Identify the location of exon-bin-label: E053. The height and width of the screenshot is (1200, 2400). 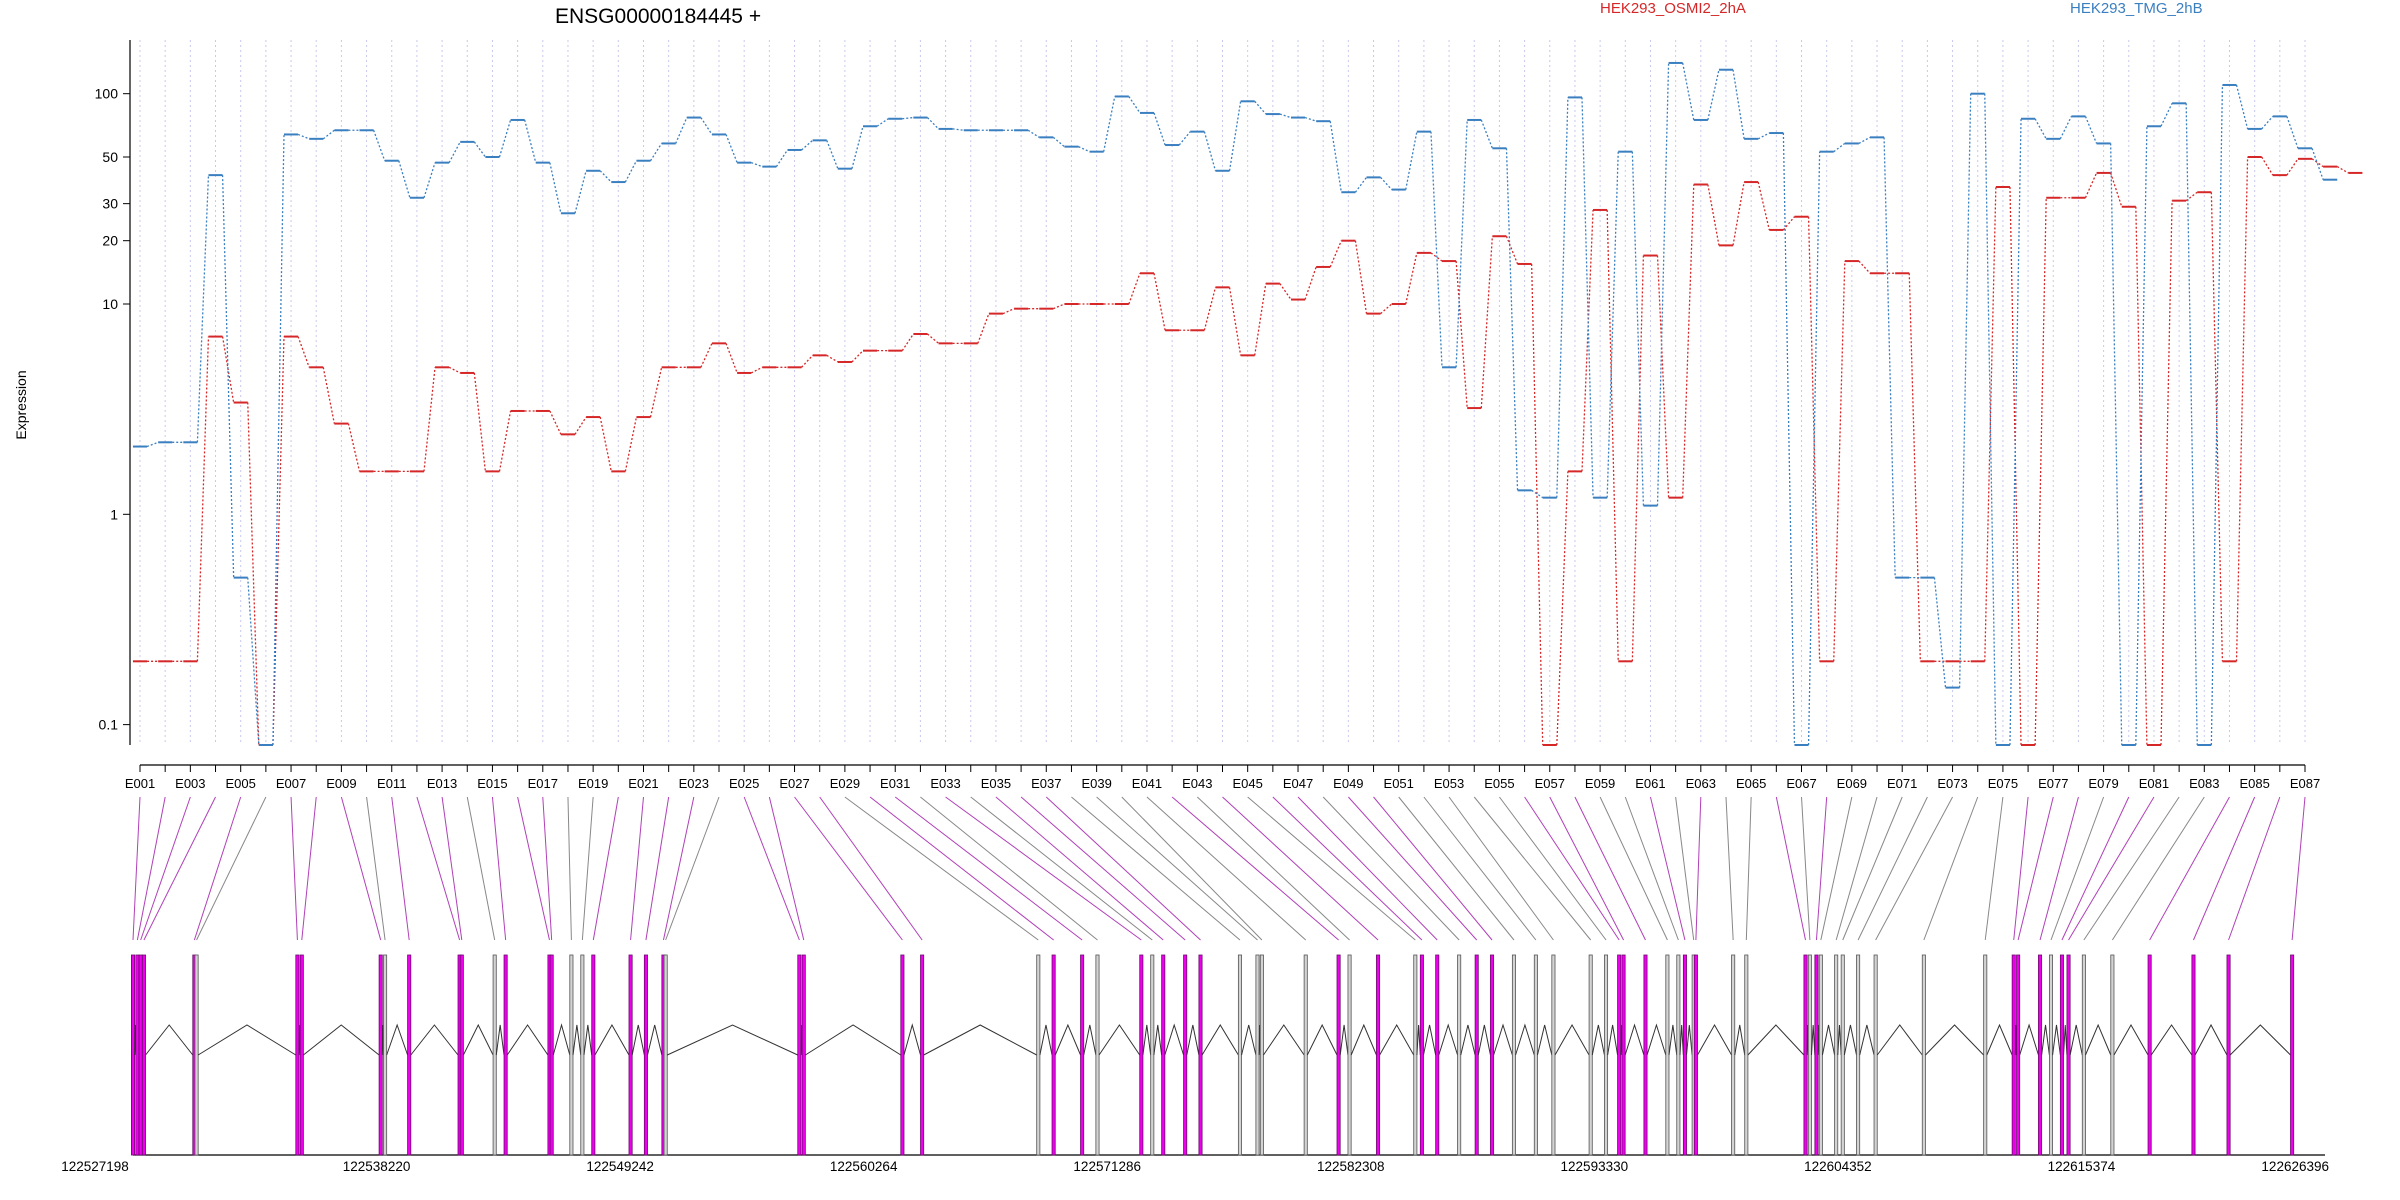
(1449, 783).